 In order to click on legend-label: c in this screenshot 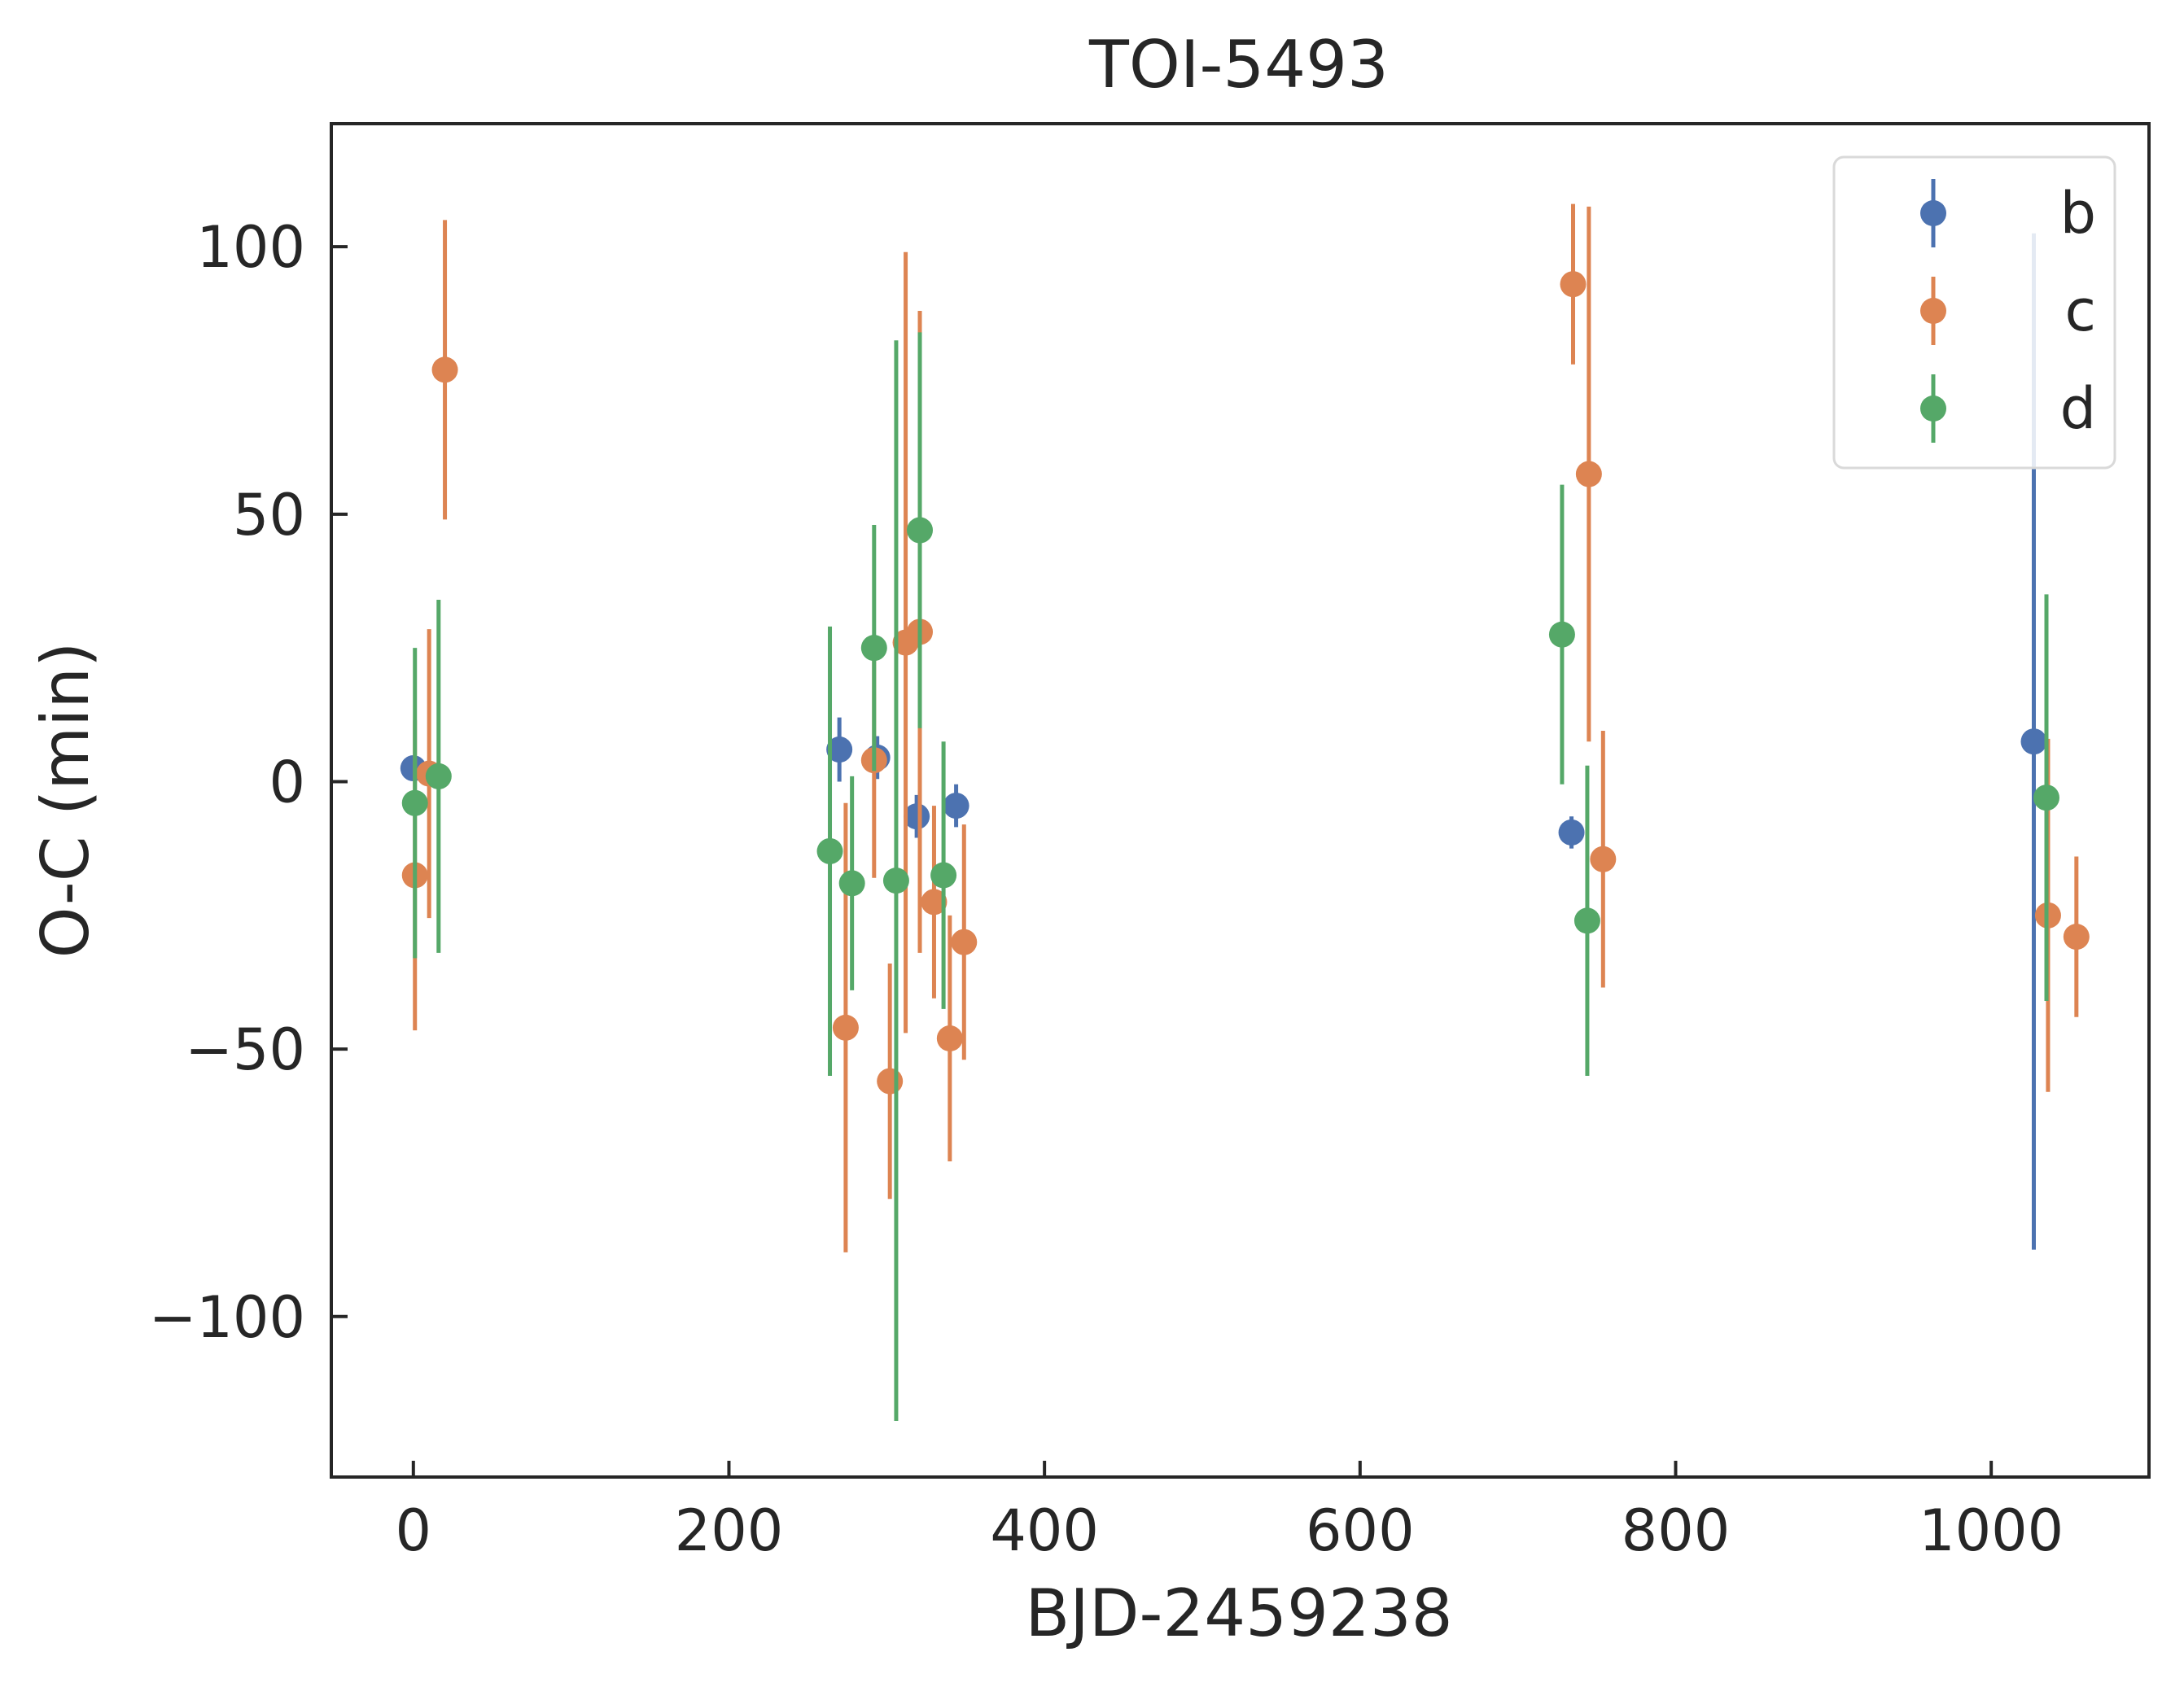, I will do `click(2081, 311)`.